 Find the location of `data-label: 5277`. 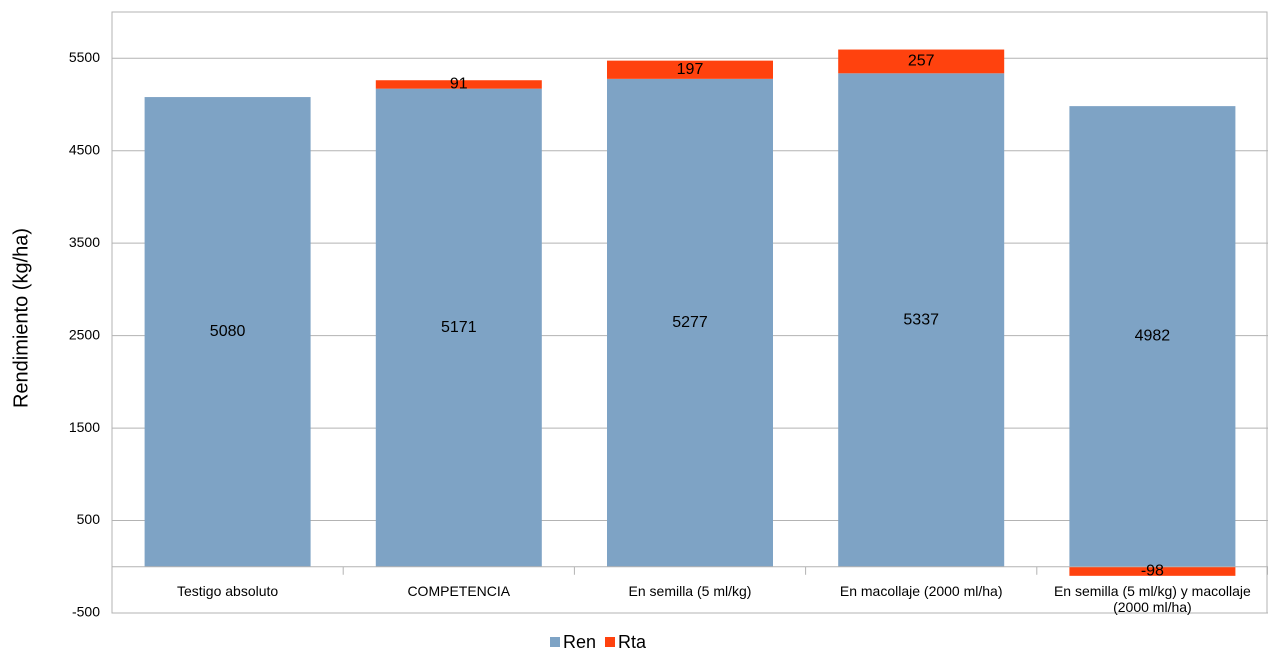

data-label: 5277 is located at coordinates (690, 322).